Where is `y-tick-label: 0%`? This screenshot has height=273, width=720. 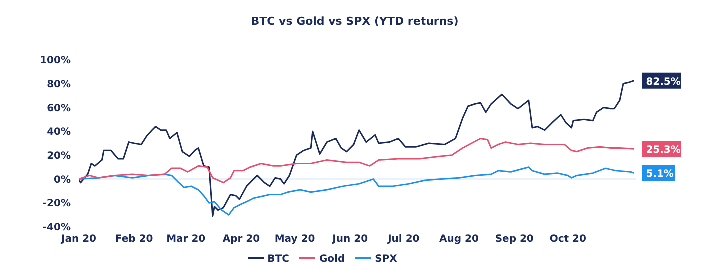
y-tick-label: 0% is located at coordinates (62, 180).